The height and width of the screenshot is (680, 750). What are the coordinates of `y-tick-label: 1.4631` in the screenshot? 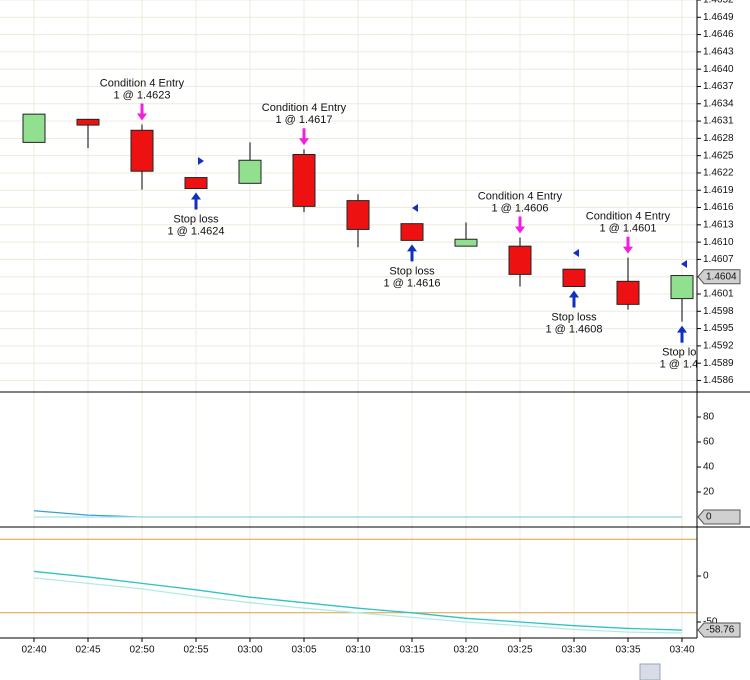 It's located at (718, 121).